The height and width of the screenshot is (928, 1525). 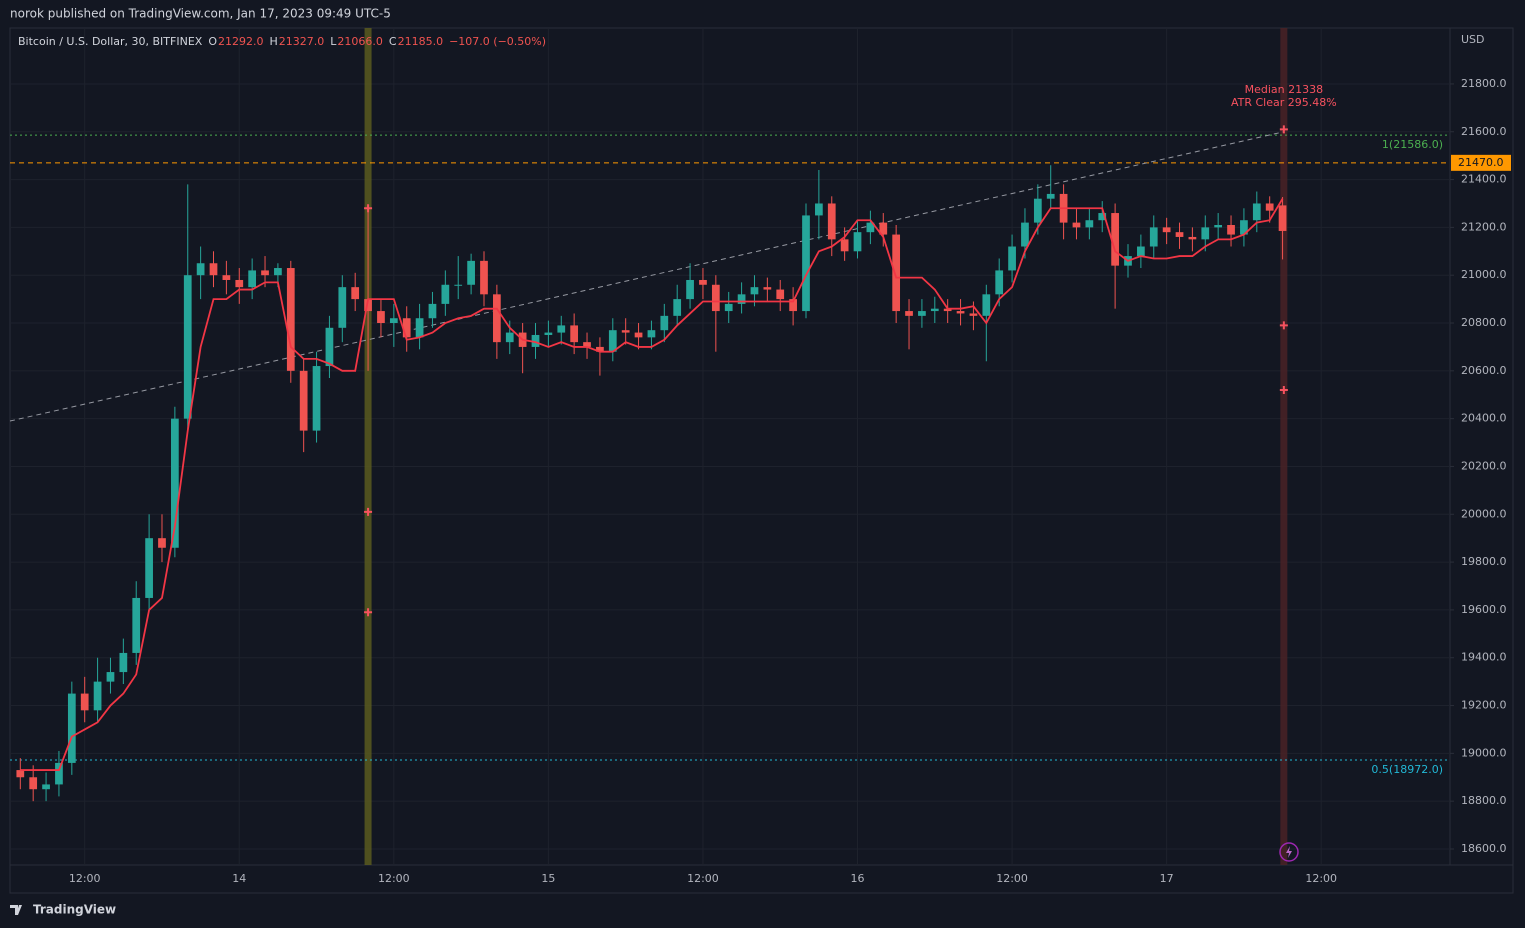 I want to click on y-tick-label: 19400.0, so click(x=1484, y=657).